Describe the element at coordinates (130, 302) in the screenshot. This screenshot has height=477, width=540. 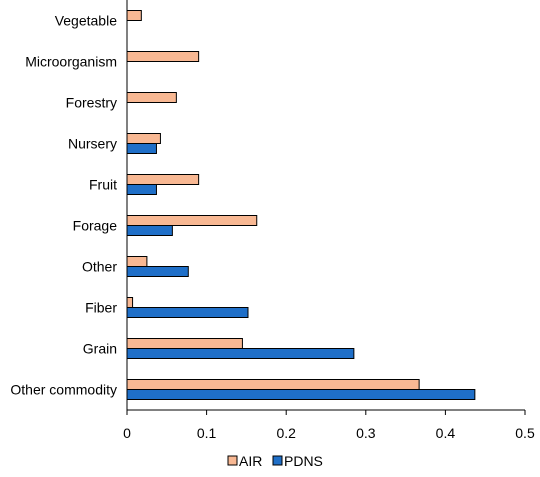
I see `bar-air-fiber` at that location.